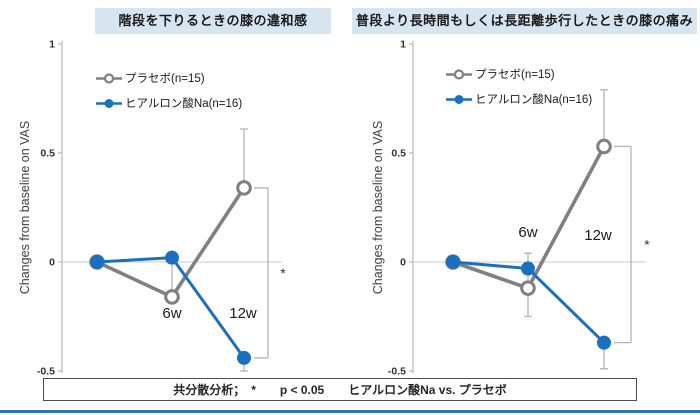 This screenshot has width=700, height=415. Describe the element at coordinates (213, 21) in the screenshot. I see `left-chart-title: 階段を下りるときの膝の違和感` at that location.